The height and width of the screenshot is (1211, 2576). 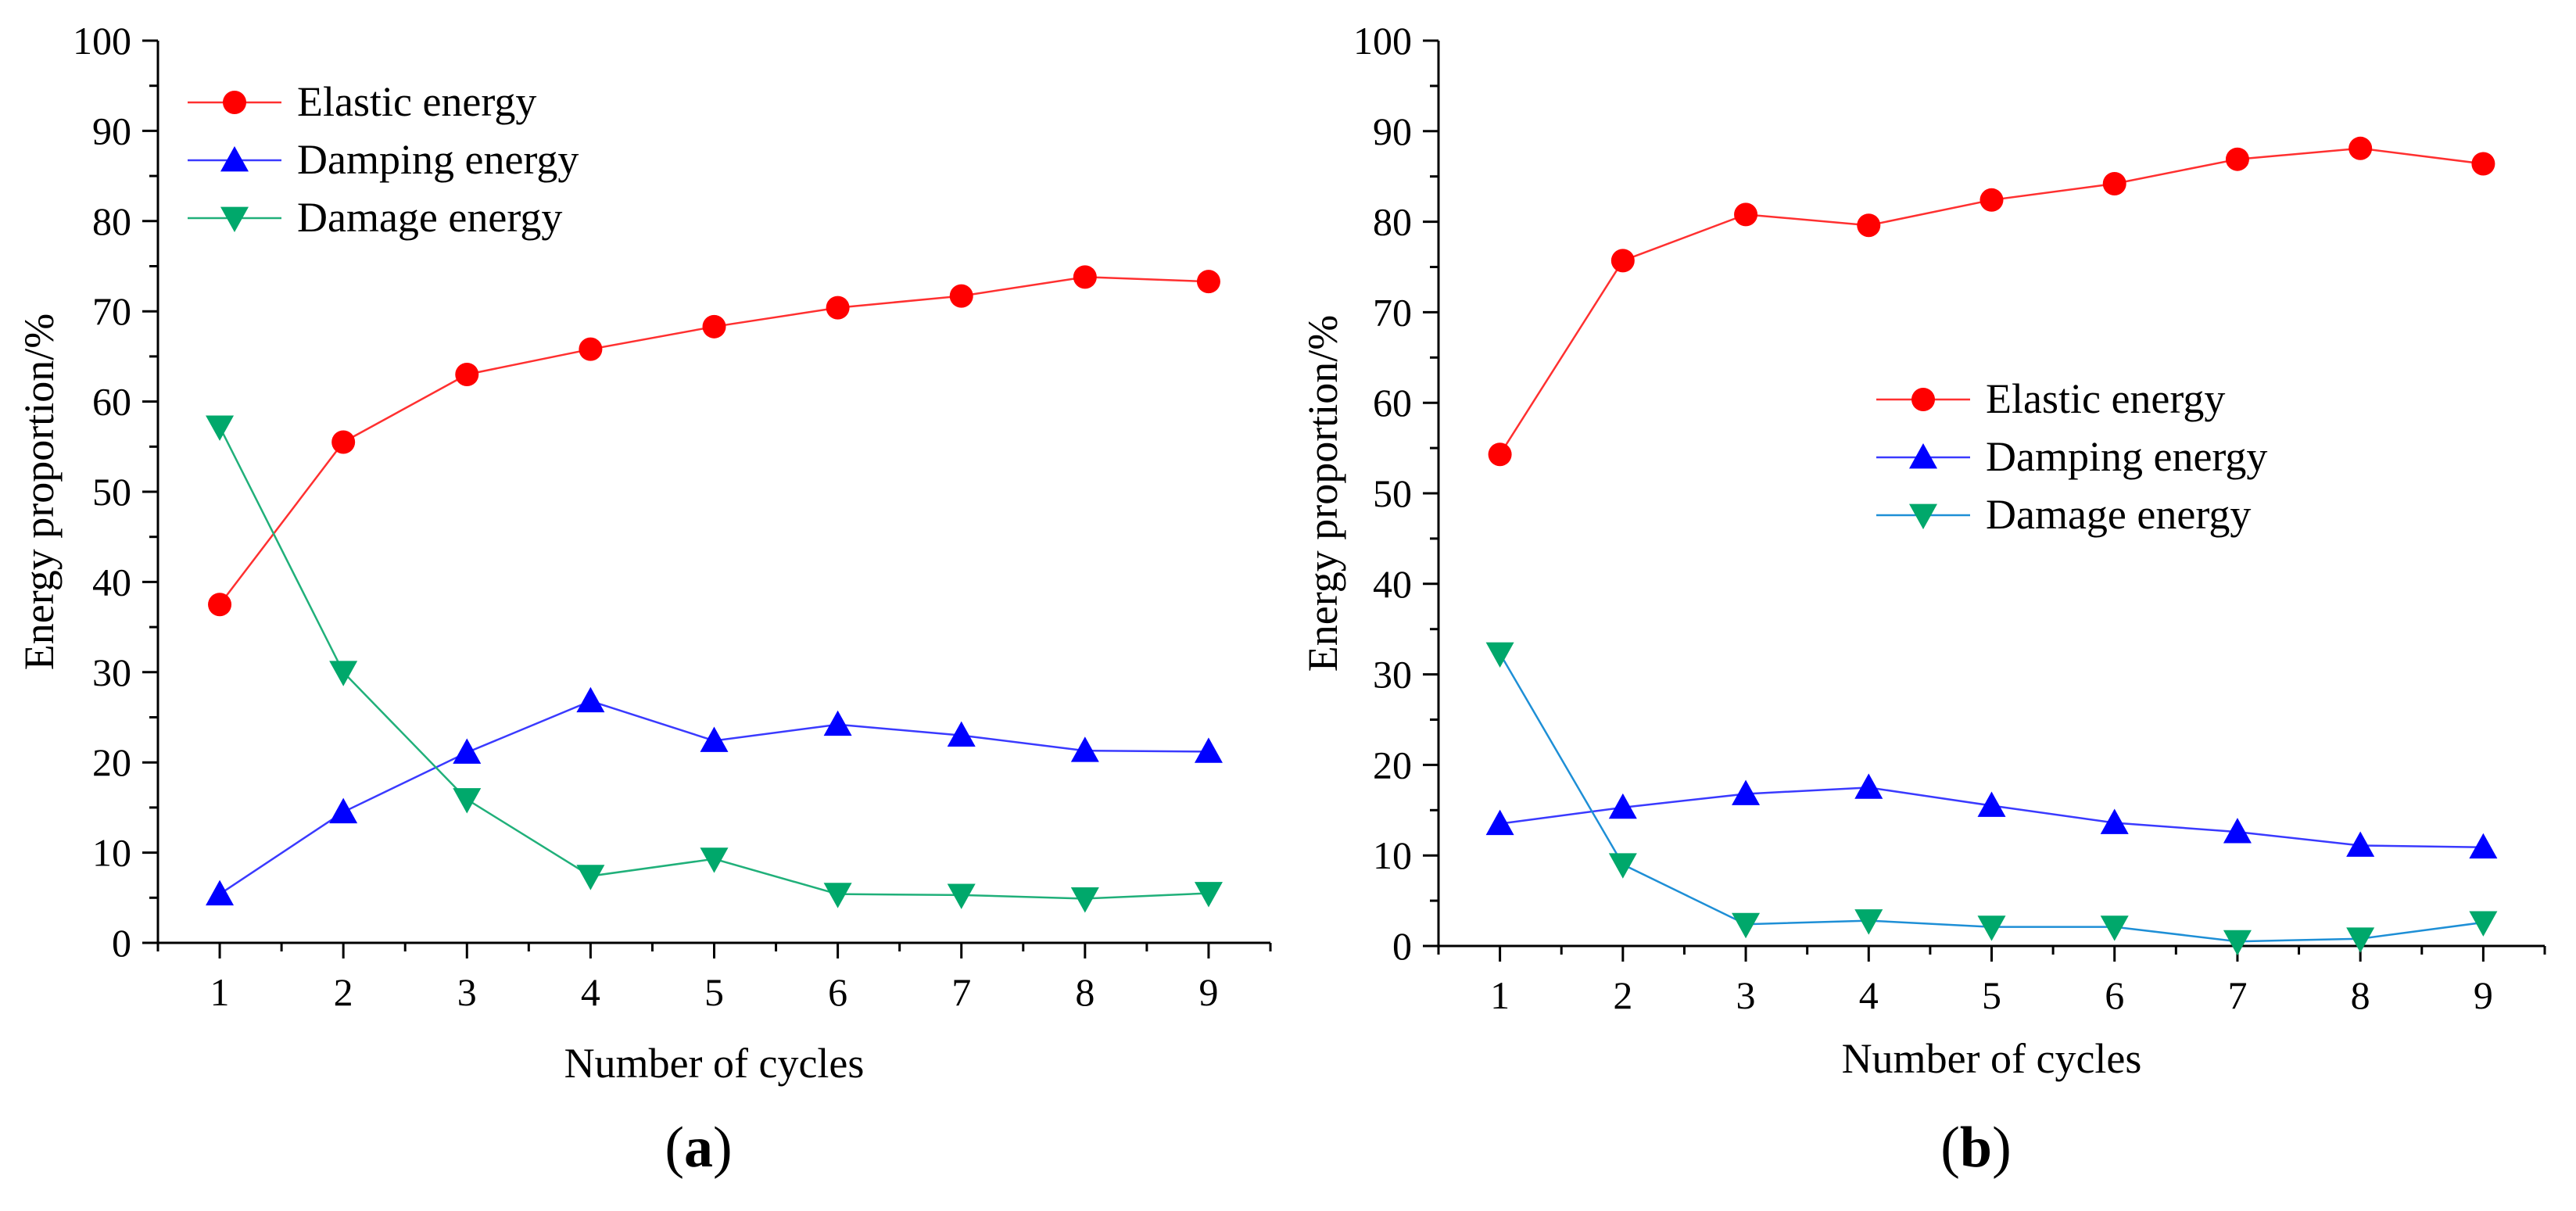 I want to click on x-tick-label: 3, so click(x=1746, y=995).